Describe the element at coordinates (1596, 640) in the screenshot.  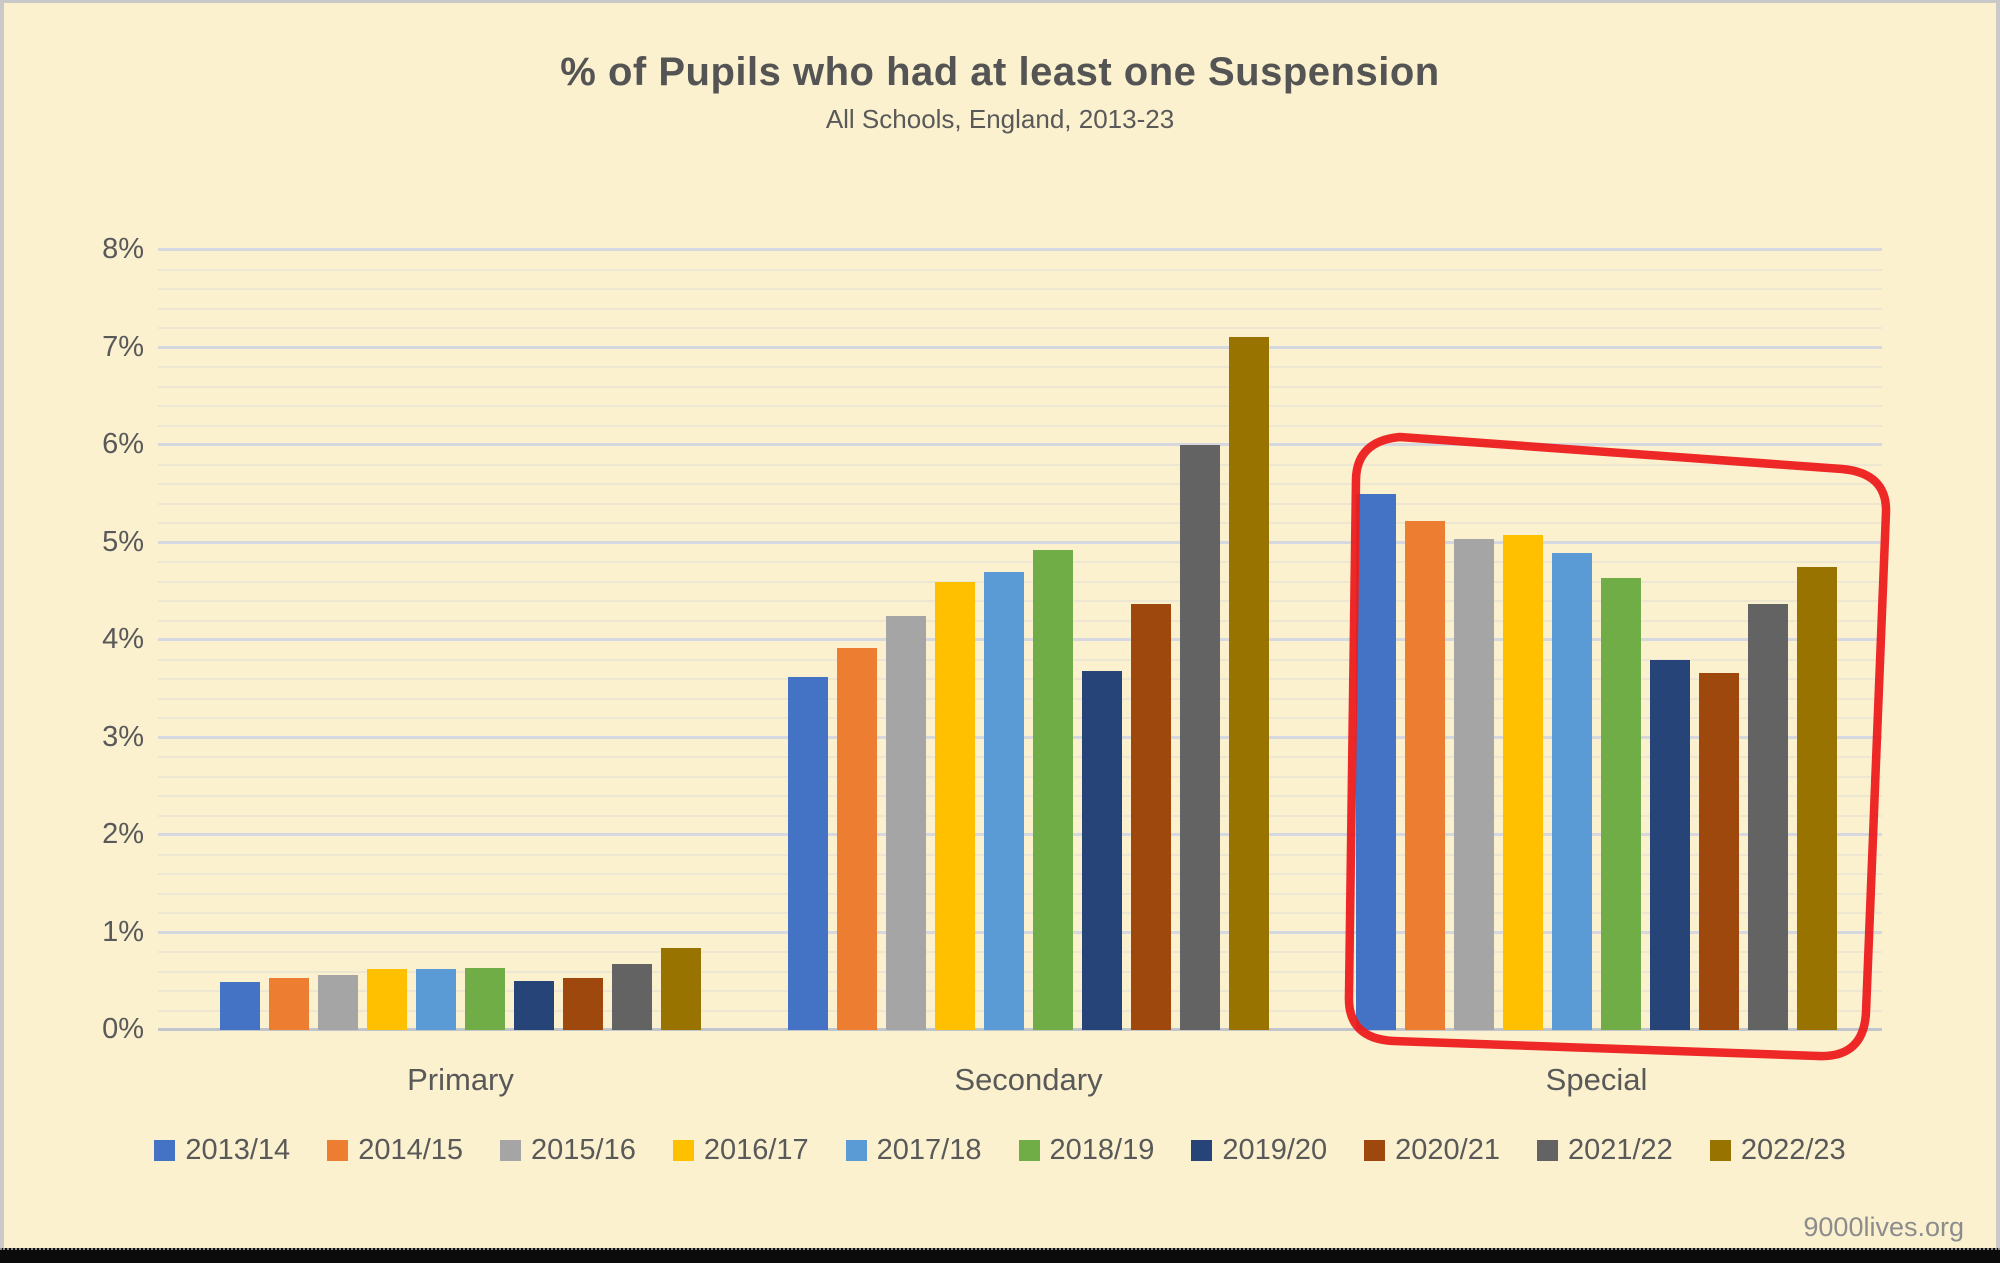
I see `bar-group-special` at that location.